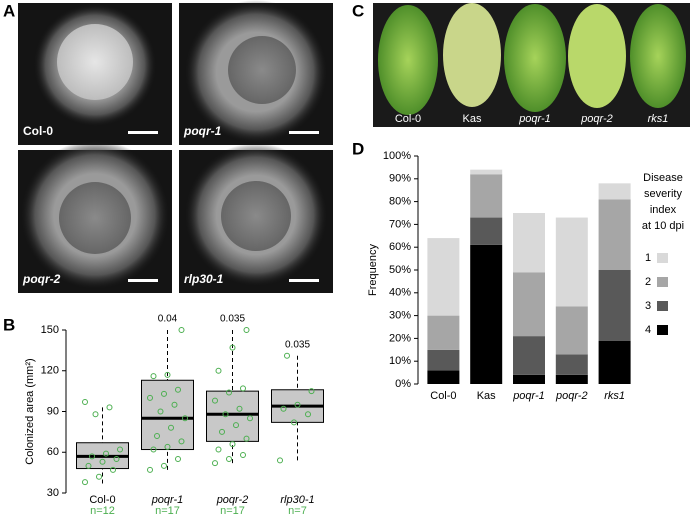  Describe the element at coordinates (53, 411) in the screenshot. I see `y-tick-label: 90` at that location.